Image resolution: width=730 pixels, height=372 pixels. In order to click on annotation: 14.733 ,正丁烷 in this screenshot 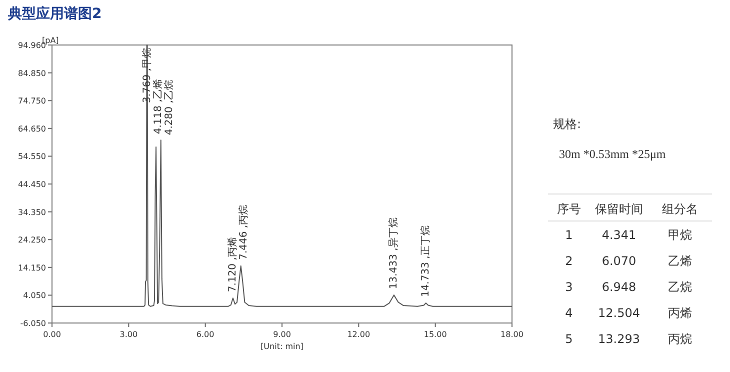, I will do `click(426, 262)`.